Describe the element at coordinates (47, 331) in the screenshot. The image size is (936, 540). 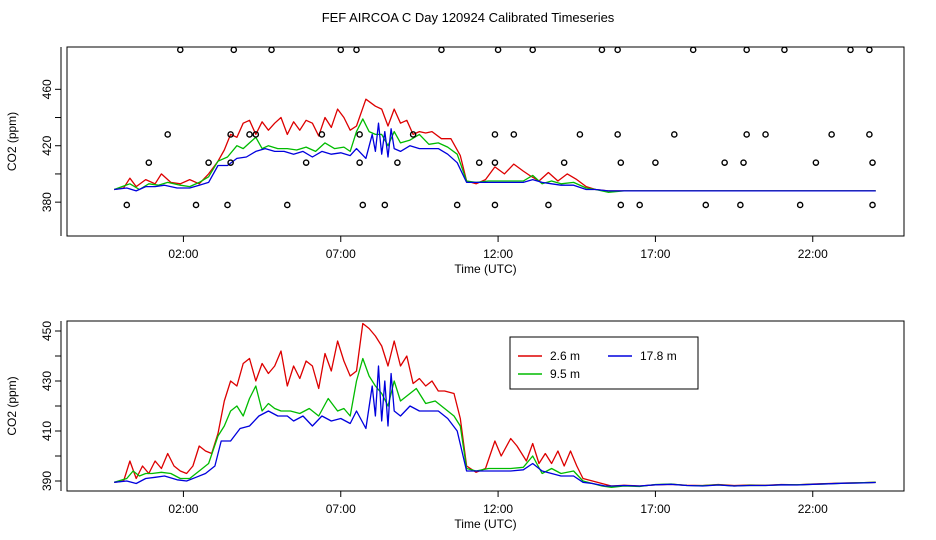
I see `panel2-y-tick-label: 450` at that location.